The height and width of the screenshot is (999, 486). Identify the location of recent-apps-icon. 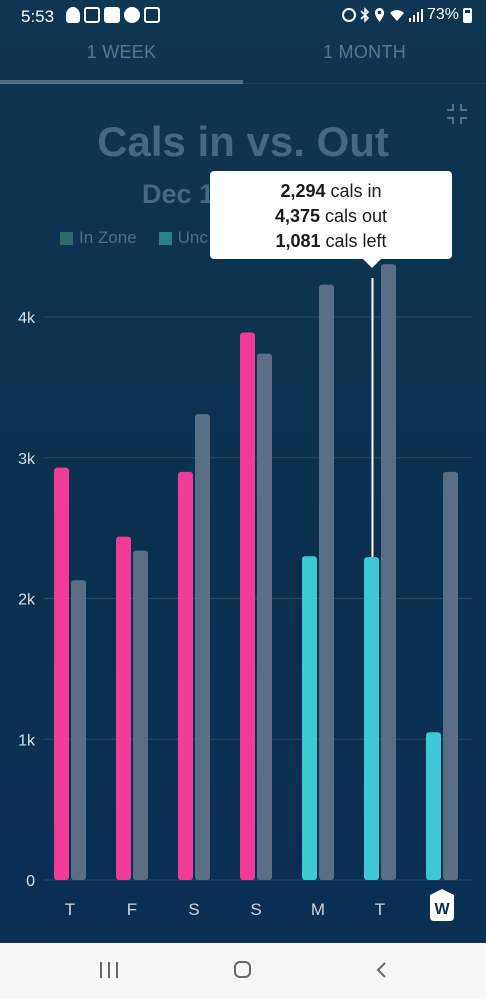
(109, 970).